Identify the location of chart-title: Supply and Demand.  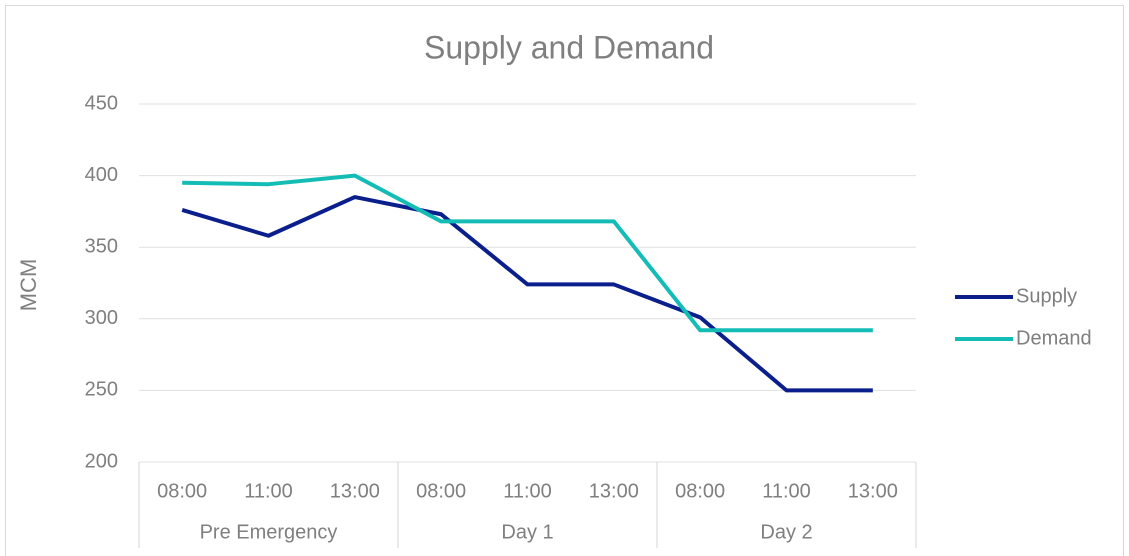
(569, 47).